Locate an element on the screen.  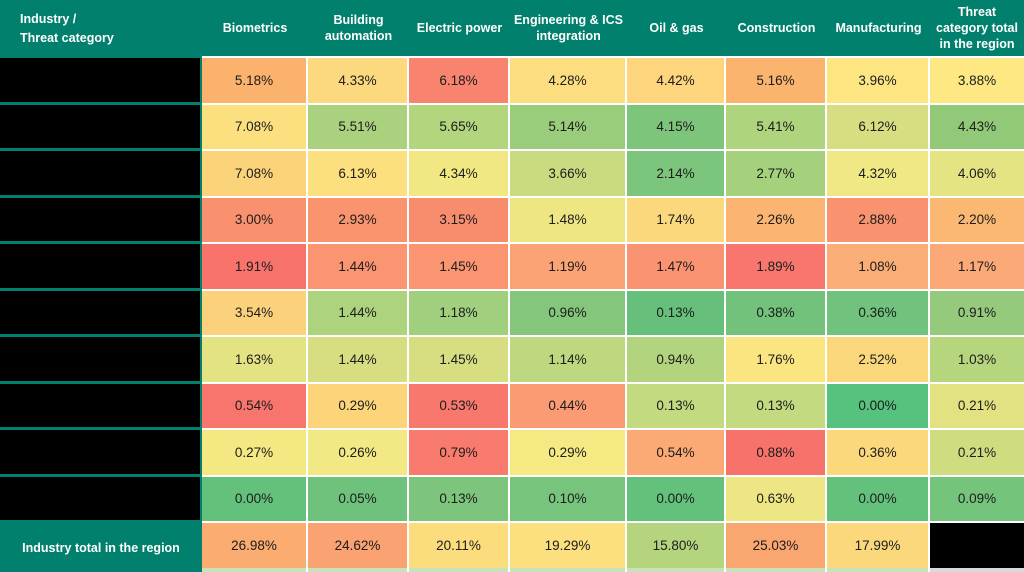
heatmap-cell: 1.19% is located at coordinates (568, 267).